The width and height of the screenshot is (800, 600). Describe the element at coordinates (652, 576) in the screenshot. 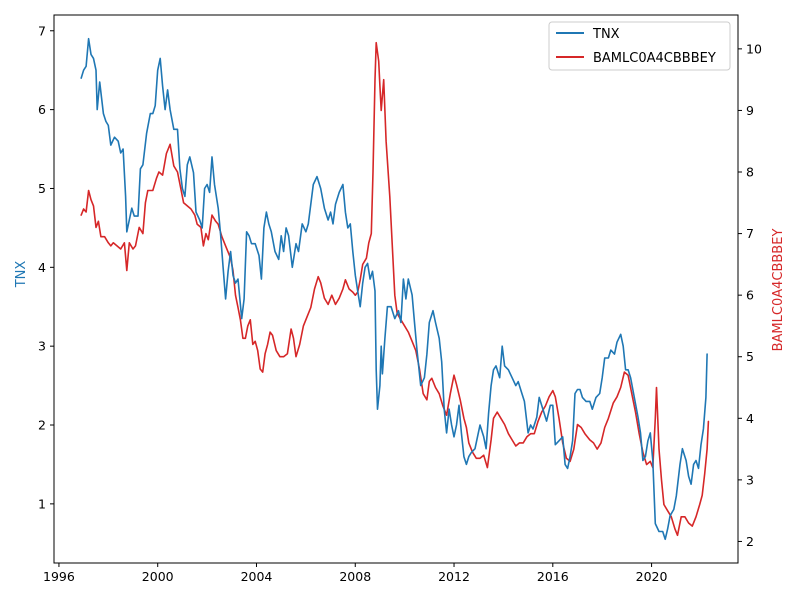

I see `x-tick-label: 2020` at that location.